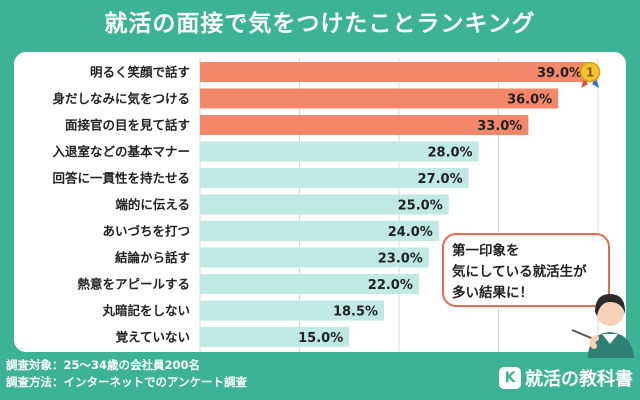 Image resolution: width=640 pixels, height=400 pixels. I want to click on brand-logo: K 就活の教科書, so click(566, 378).